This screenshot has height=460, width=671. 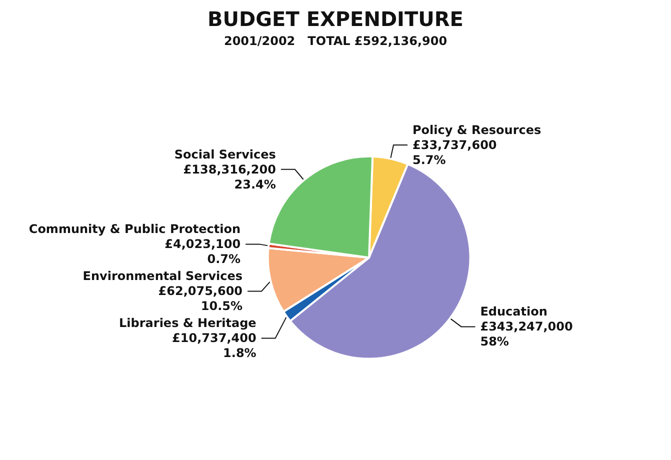 What do you see at coordinates (200, 299) in the screenshot?
I see `data-label: £62,075,600 10.5%` at bounding box center [200, 299].